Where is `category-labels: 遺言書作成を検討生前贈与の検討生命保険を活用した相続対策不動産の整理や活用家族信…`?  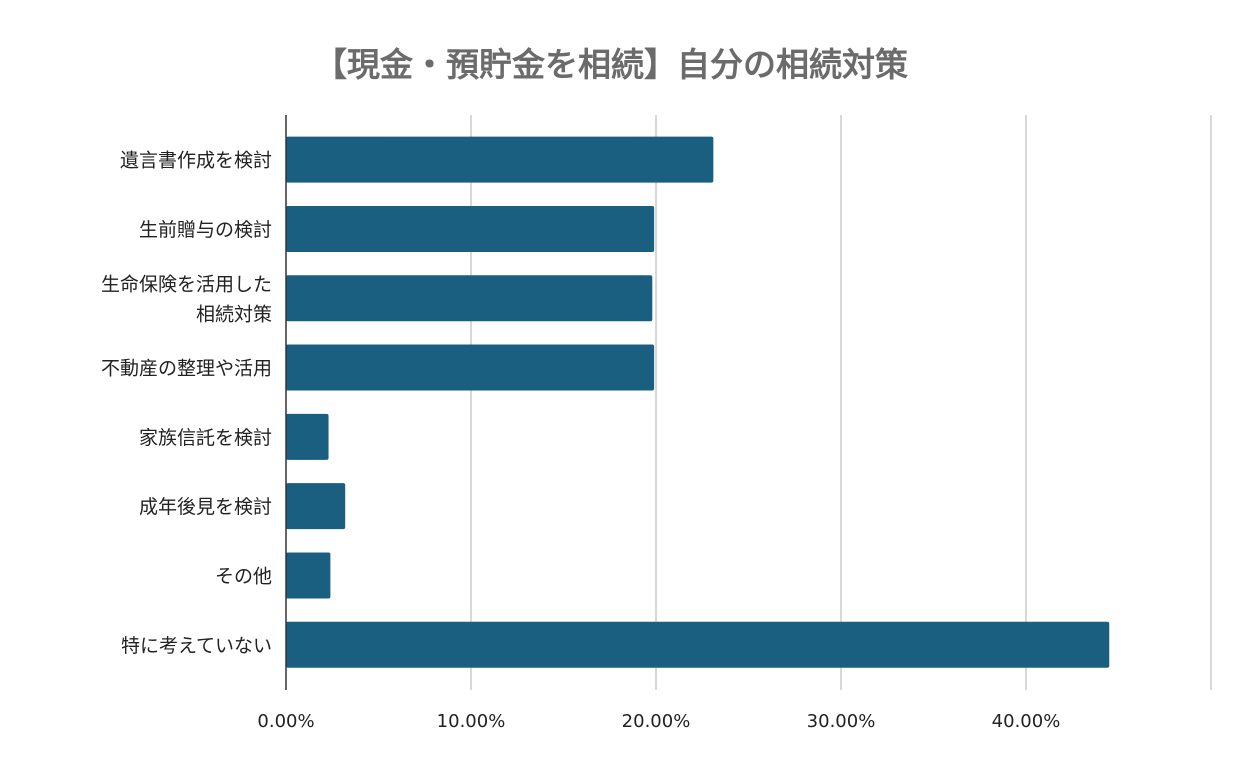 category-labels: 遺言書作成を検討生前贈与の検討生命保険を活用した相続対策不動産の整理や活用家族信… is located at coordinates (186, 403).